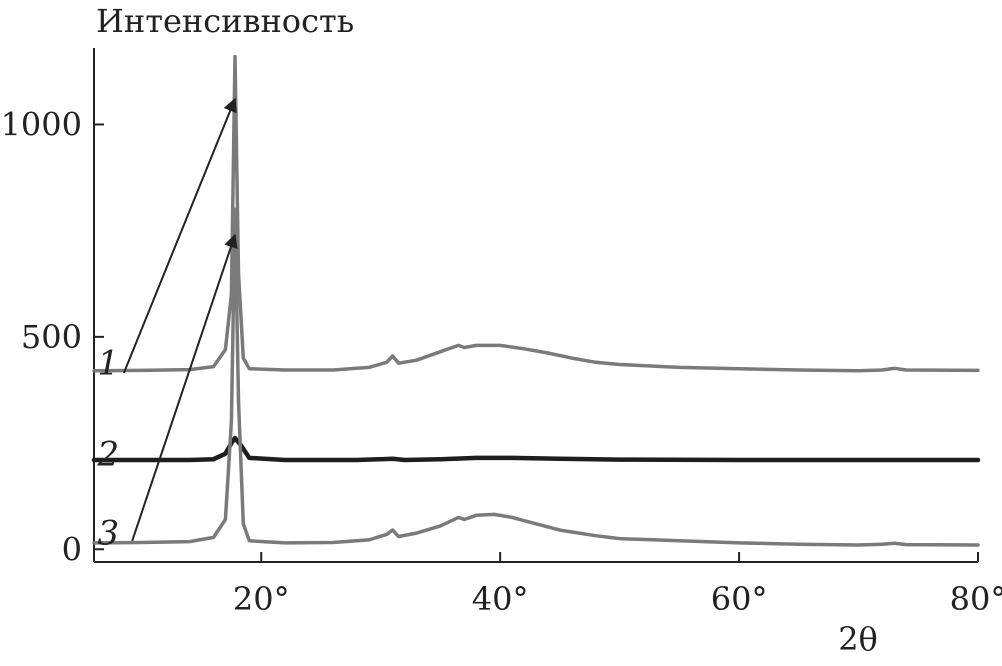  Describe the element at coordinates (109, 363) in the screenshot. I see `series-label-1: 1` at that location.